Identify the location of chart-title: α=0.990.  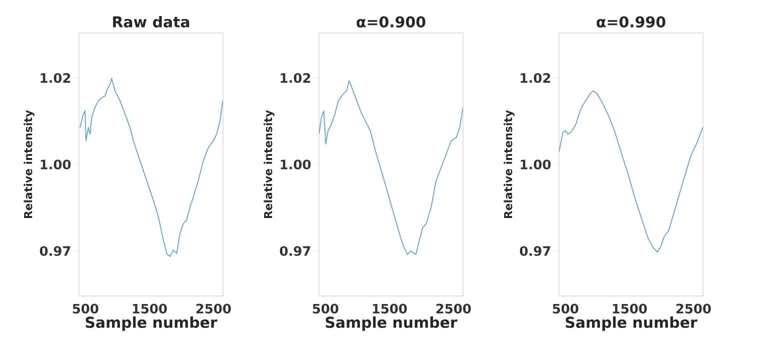
(631, 22).